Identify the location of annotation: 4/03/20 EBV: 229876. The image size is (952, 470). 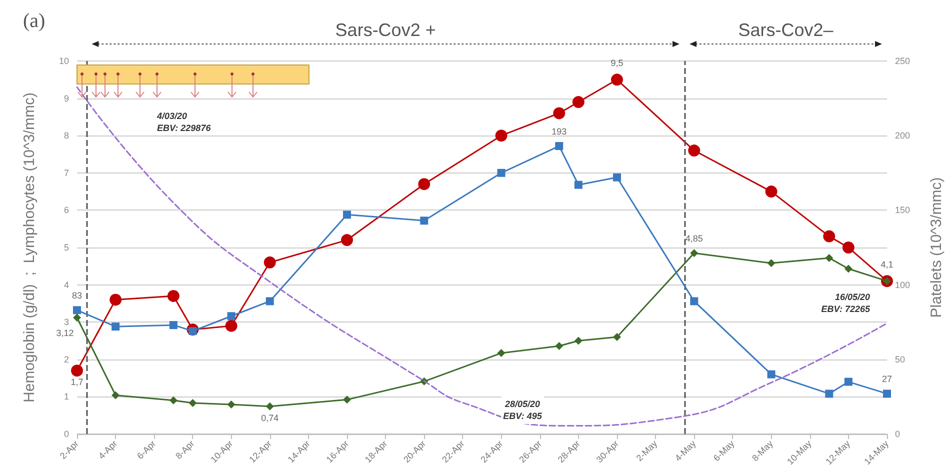
(184, 122).